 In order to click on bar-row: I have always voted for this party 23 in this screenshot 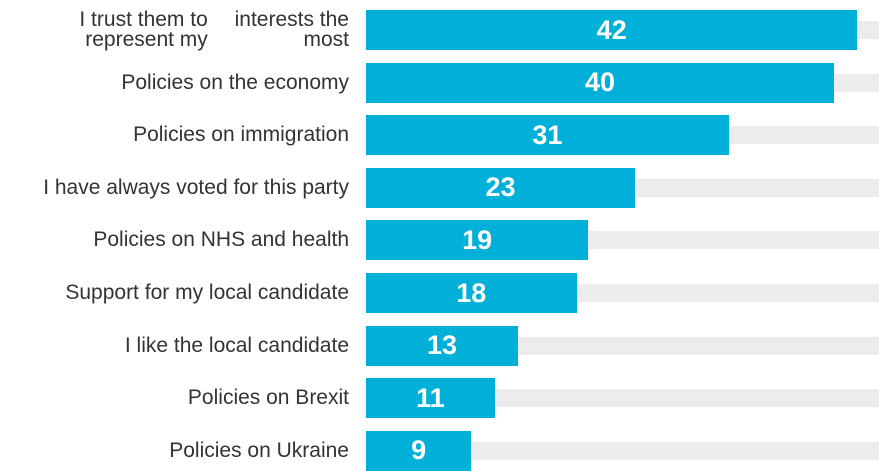, I will do `click(439, 187)`.